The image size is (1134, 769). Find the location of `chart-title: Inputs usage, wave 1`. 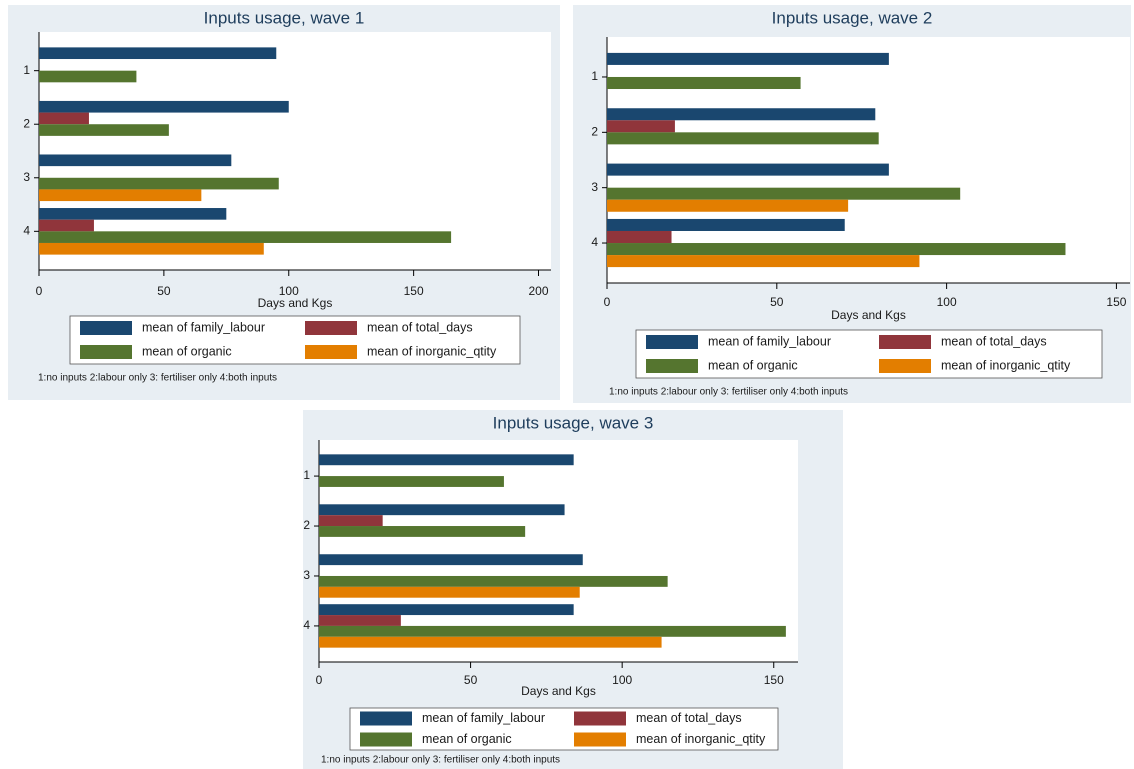

chart-title: Inputs usage, wave 1 is located at coordinates (284, 17).